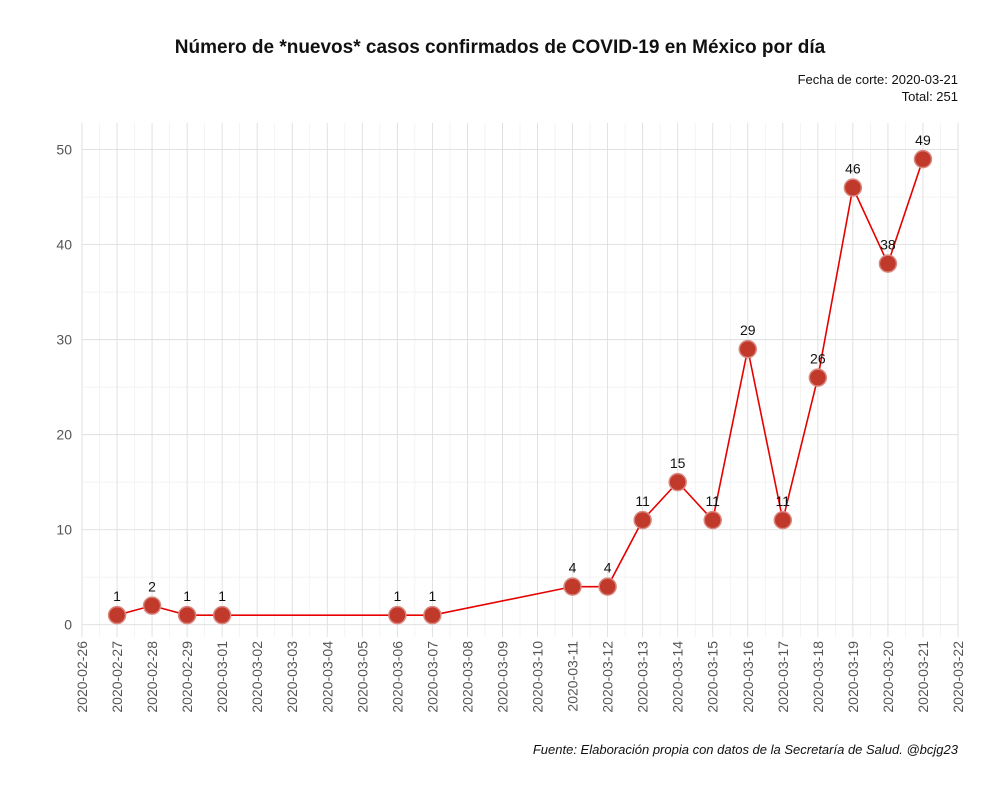 This screenshot has width=1000, height=800. What do you see at coordinates (397, 677) in the screenshot?
I see `x-tick-label: 2020-03-06` at bounding box center [397, 677].